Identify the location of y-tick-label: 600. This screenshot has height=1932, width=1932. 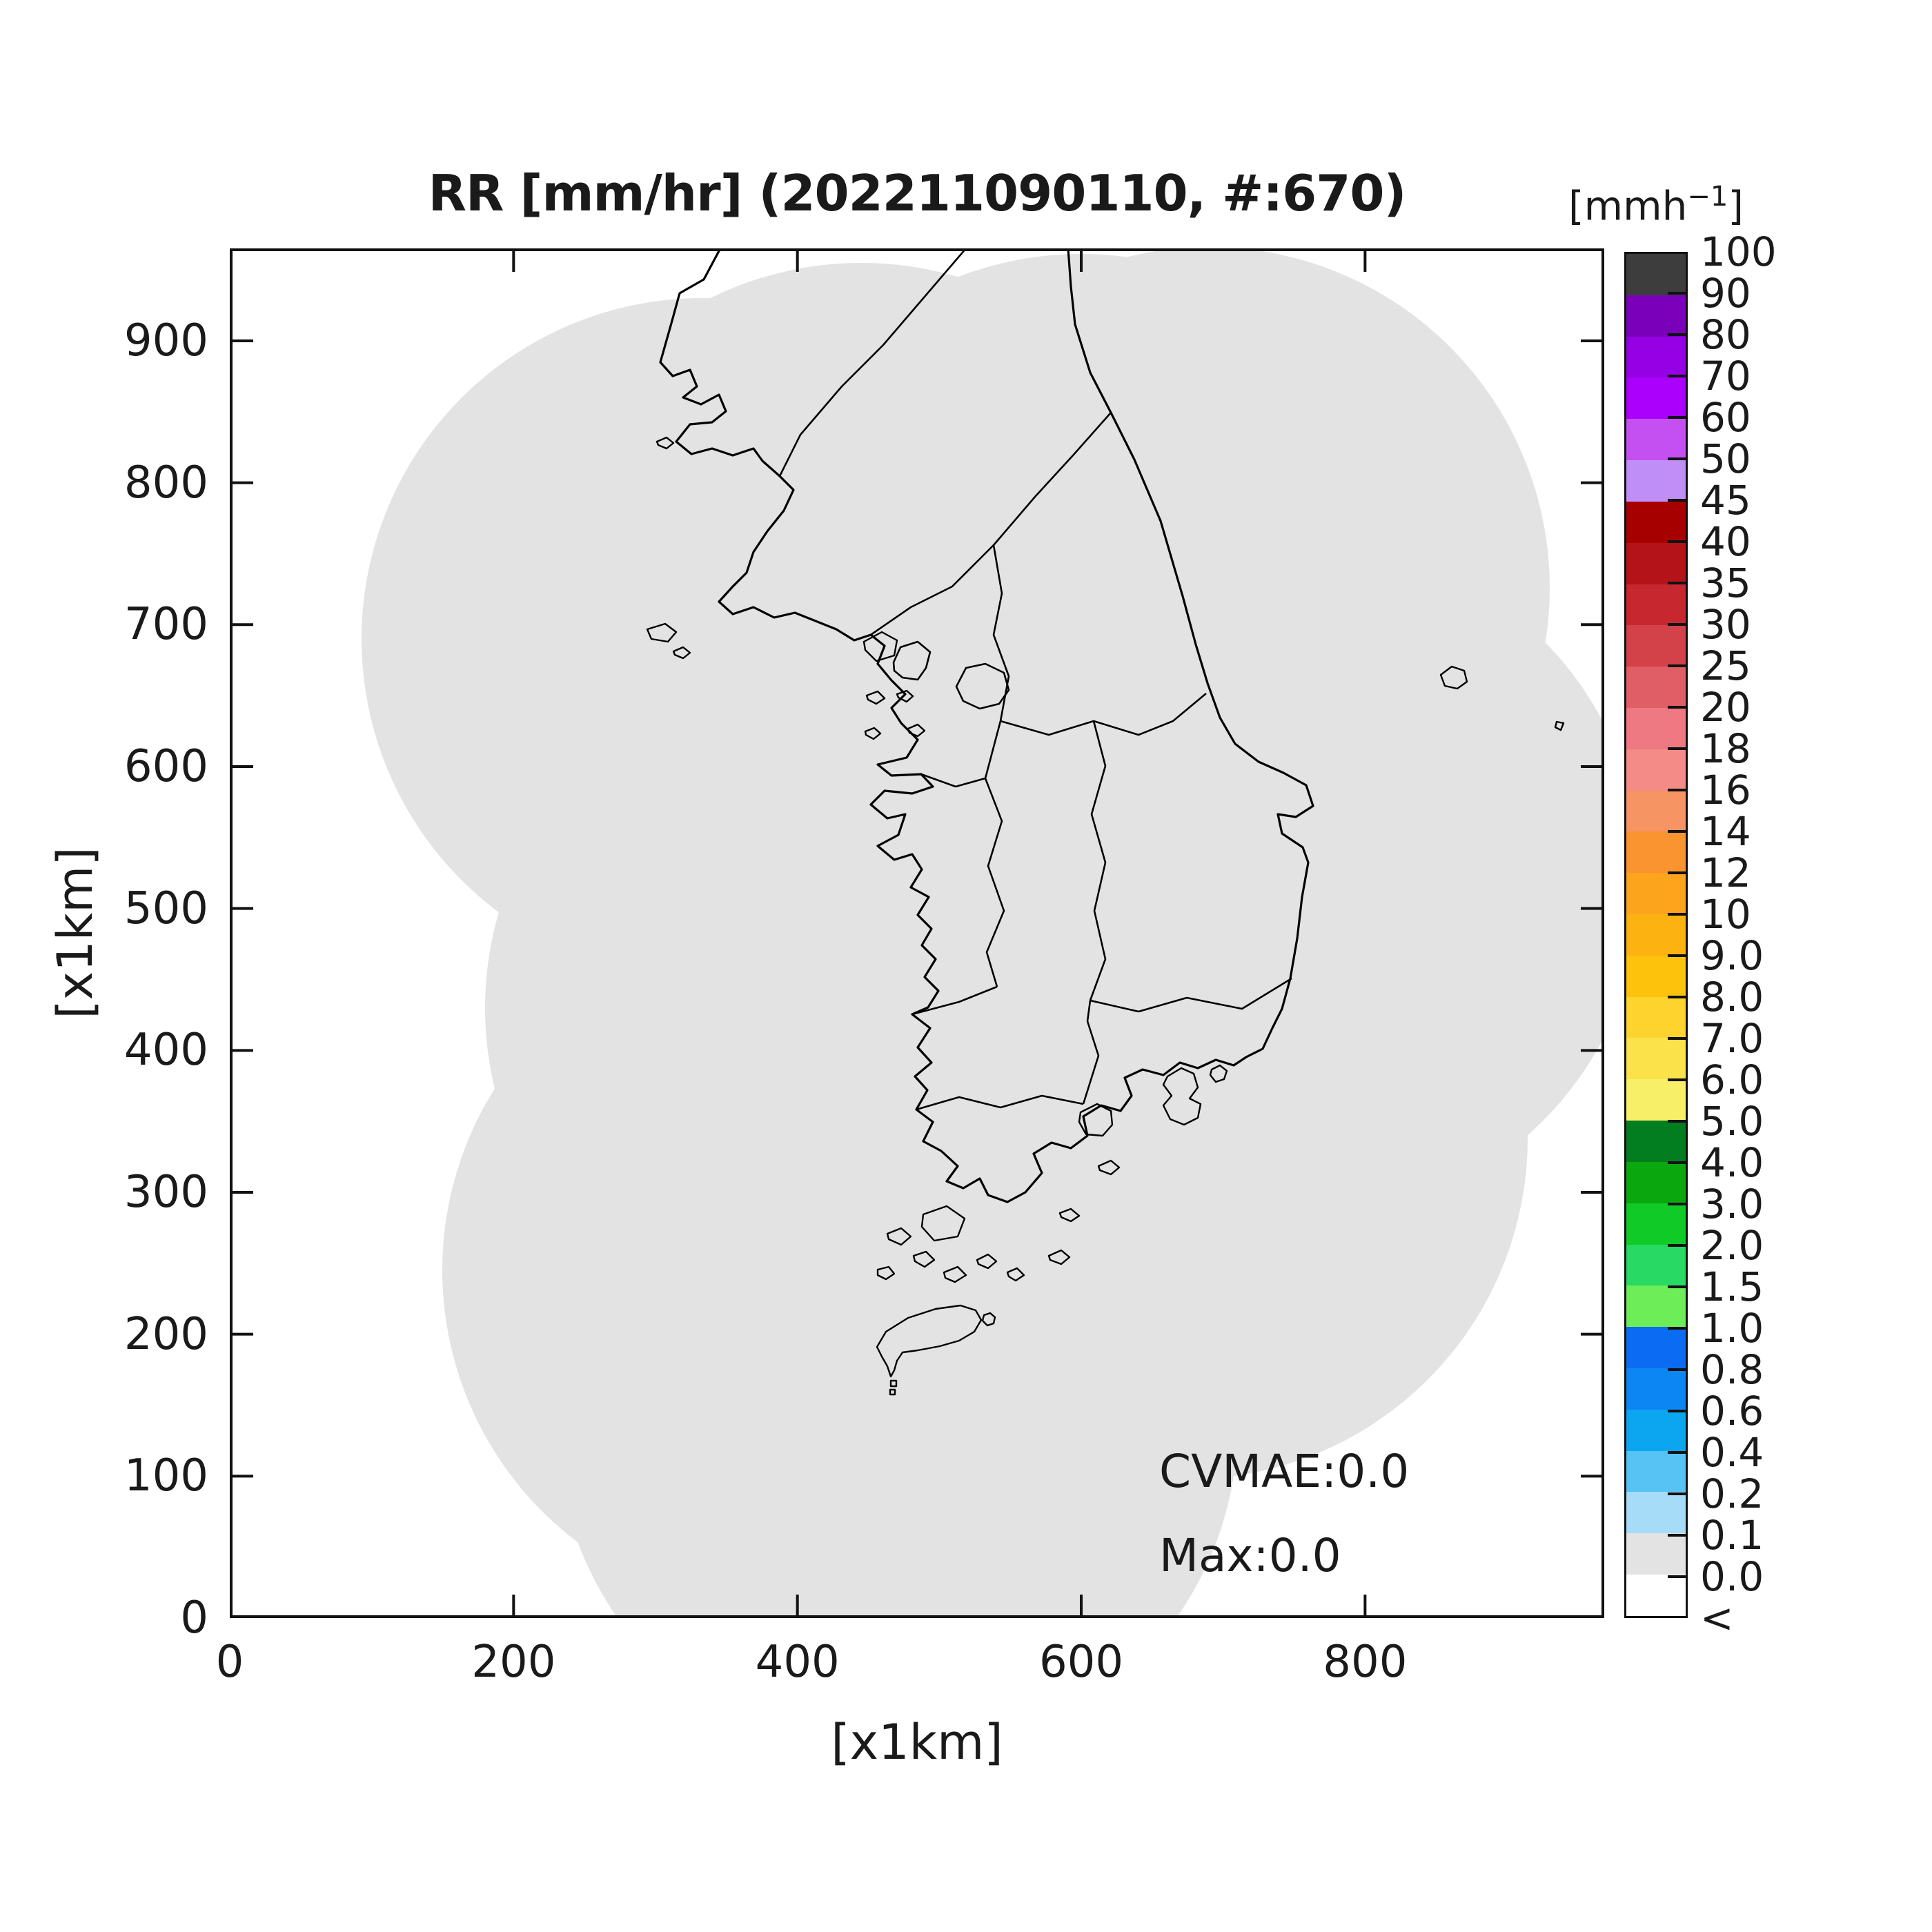
(166, 766).